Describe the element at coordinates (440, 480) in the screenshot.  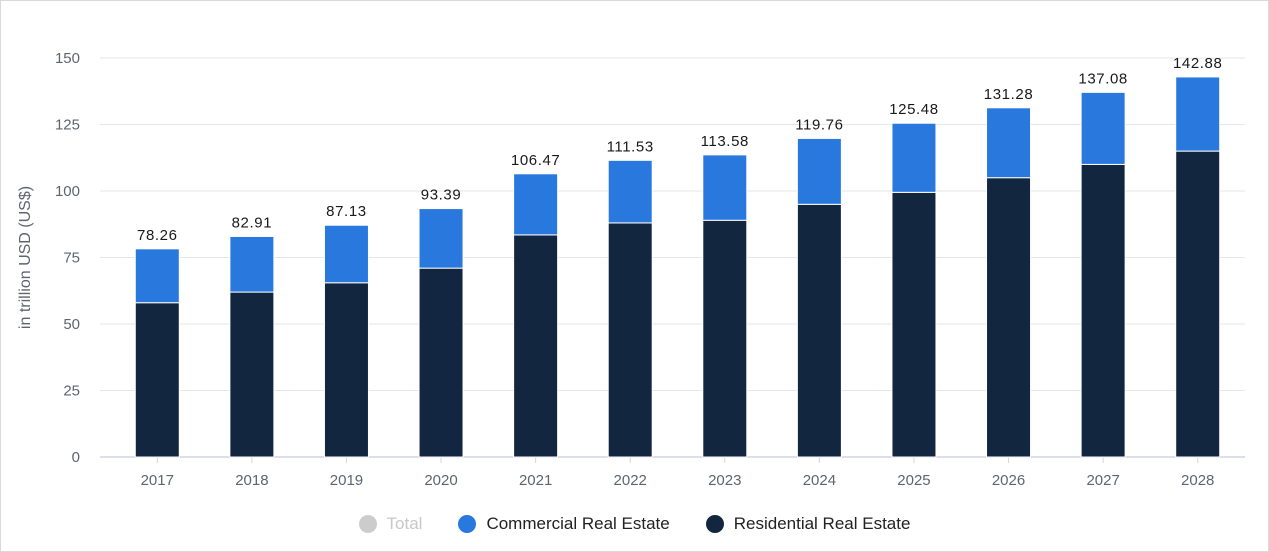
I see `x-tick-label: 2020` at that location.